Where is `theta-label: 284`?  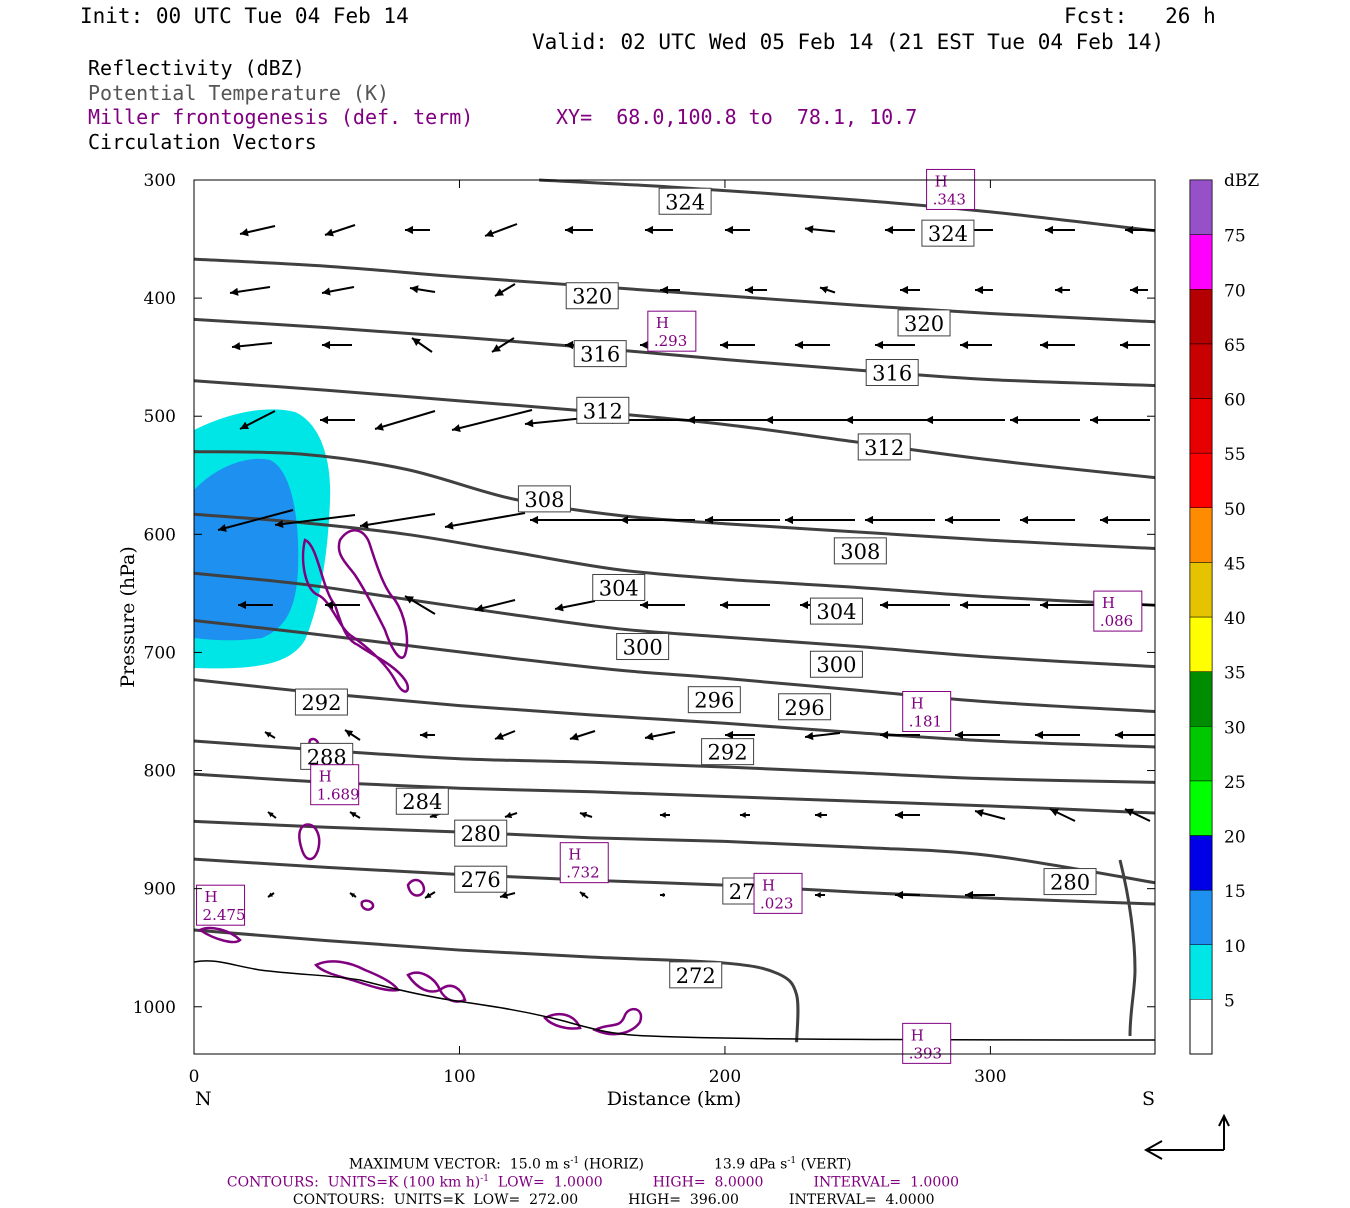
theta-label: 284 is located at coordinates (422, 801).